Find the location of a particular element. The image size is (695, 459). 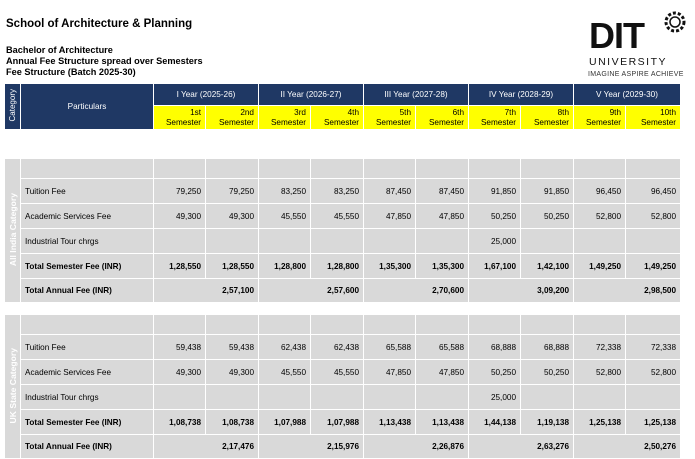

dit-university-logo: DIT UNIVERSITY IMAGINE ASPIRE ACHIEVE is located at coordinates (639, 45).